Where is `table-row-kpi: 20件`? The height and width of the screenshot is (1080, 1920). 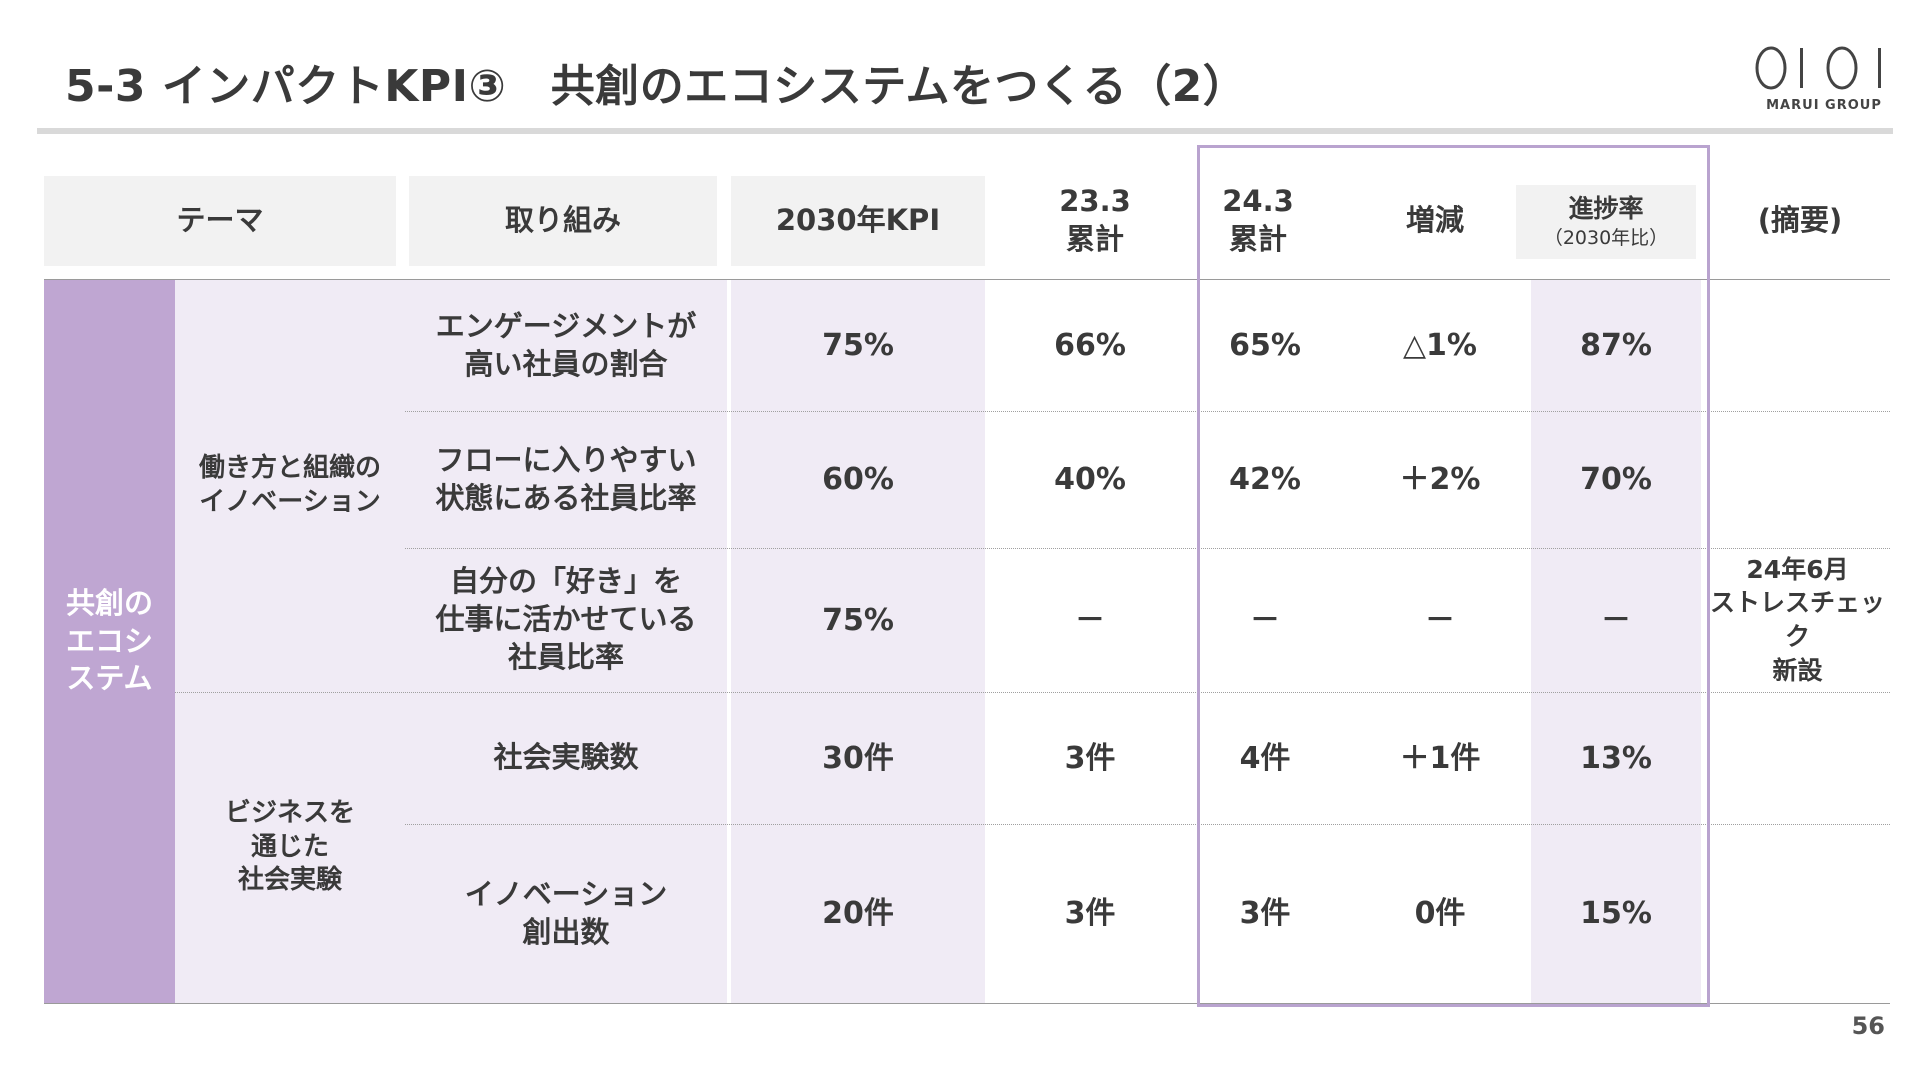
table-row-kpi: 20件 is located at coordinates (858, 913).